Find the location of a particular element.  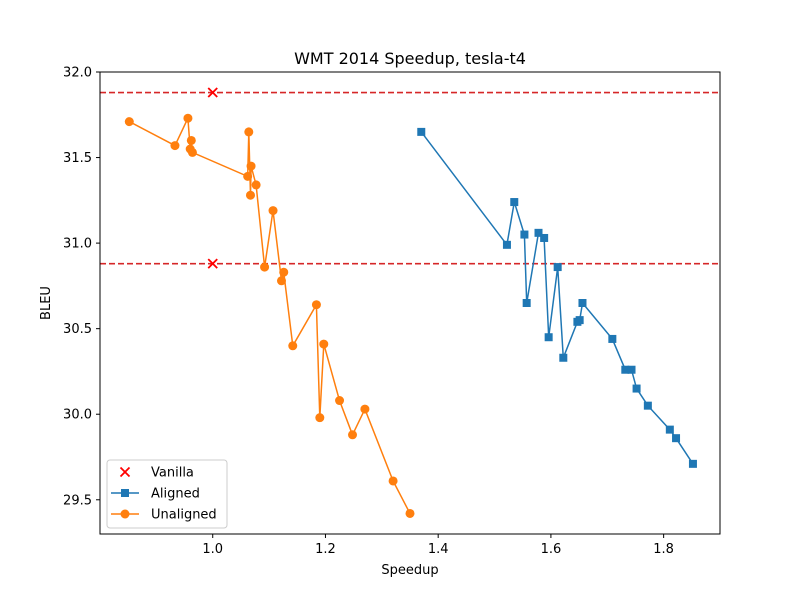

x-tick-label: 1.2 is located at coordinates (325, 549).